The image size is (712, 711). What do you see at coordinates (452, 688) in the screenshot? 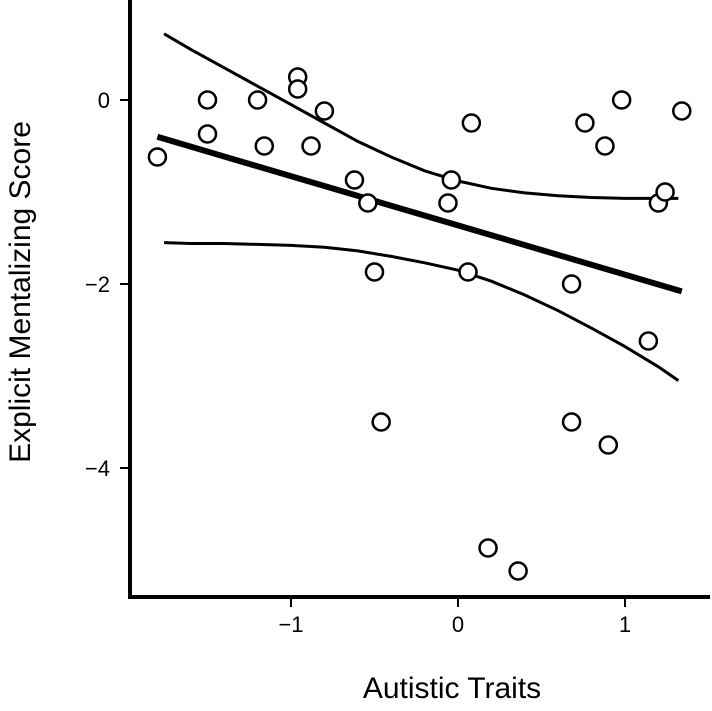
I see `x-axis-title: Autistic Traits` at bounding box center [452, 688].